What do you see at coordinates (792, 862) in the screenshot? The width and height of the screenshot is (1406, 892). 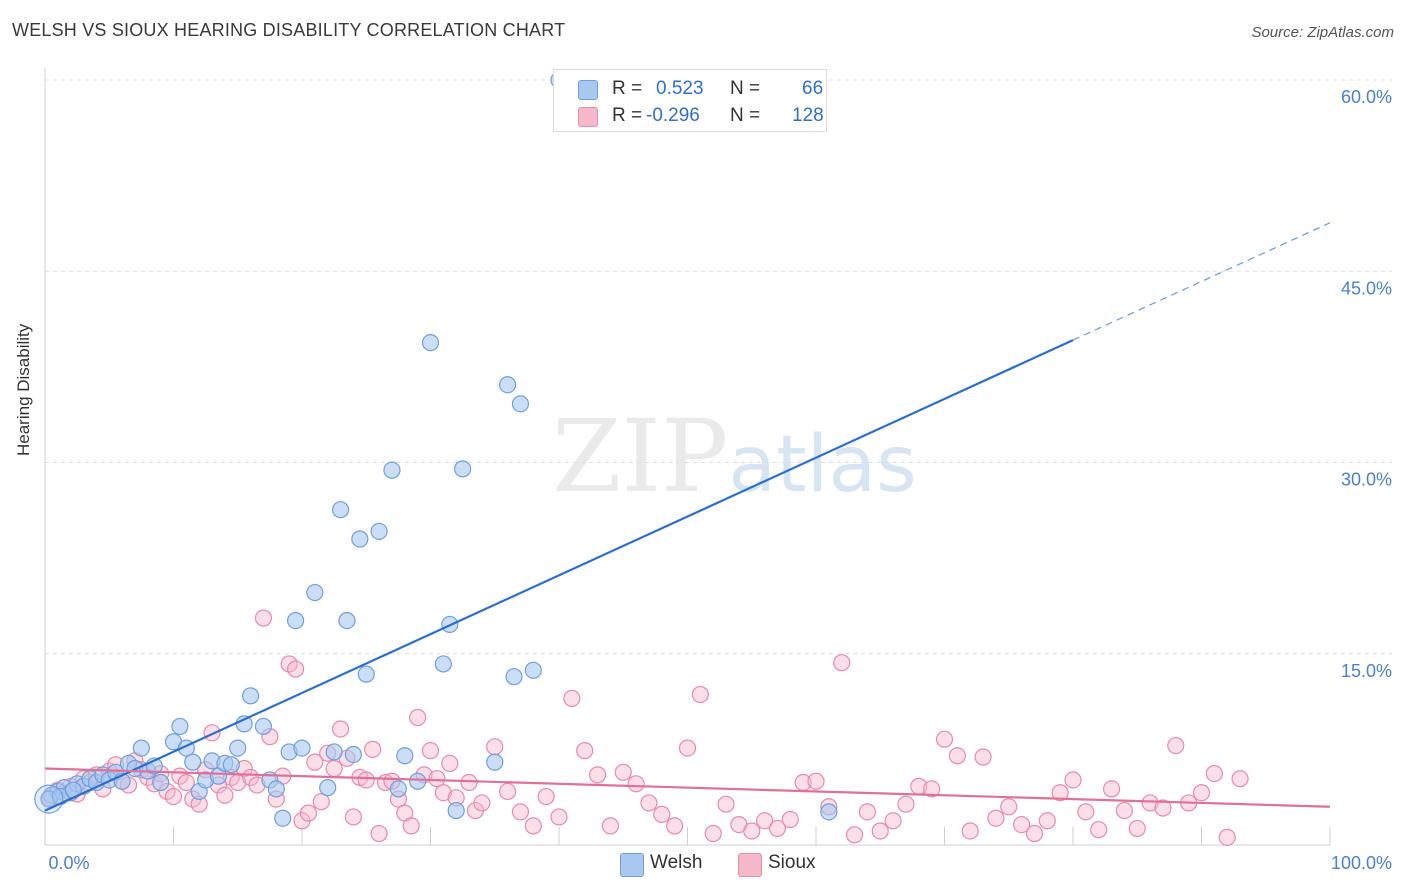 I see `sioux-legend-label: Sioux` at bounding box center [792, 862].